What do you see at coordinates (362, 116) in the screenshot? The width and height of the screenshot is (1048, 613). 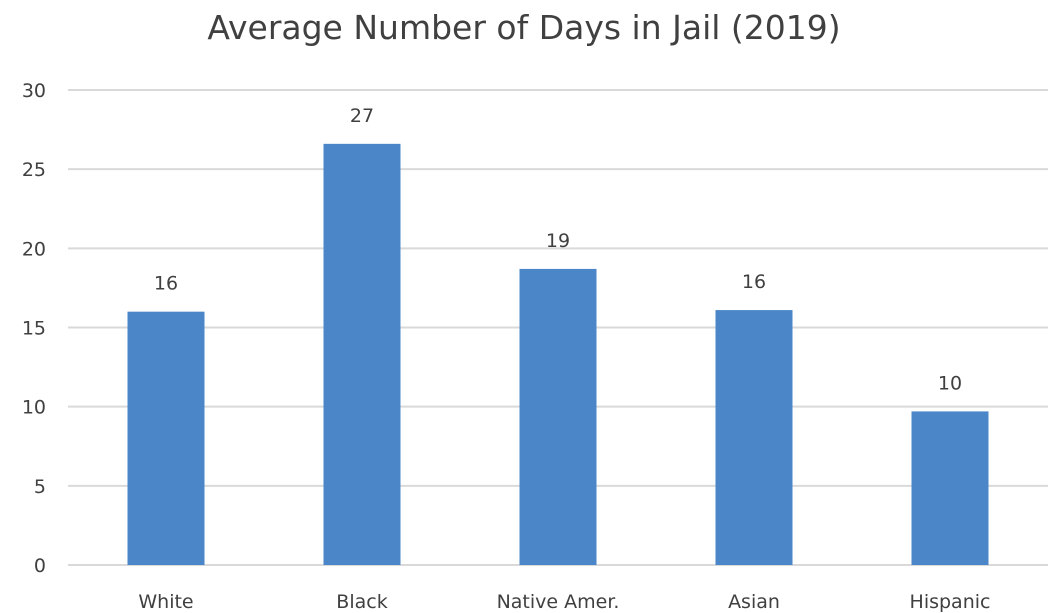 I see `data-label: 27` at bounding box center [362, 116].